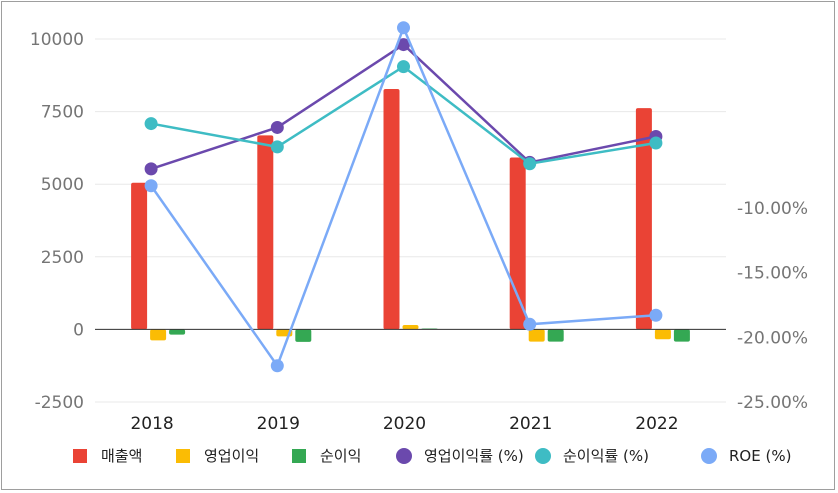  Describe the element at coordinates (403, 115) in the screenshot. I see `series-line` at that location.